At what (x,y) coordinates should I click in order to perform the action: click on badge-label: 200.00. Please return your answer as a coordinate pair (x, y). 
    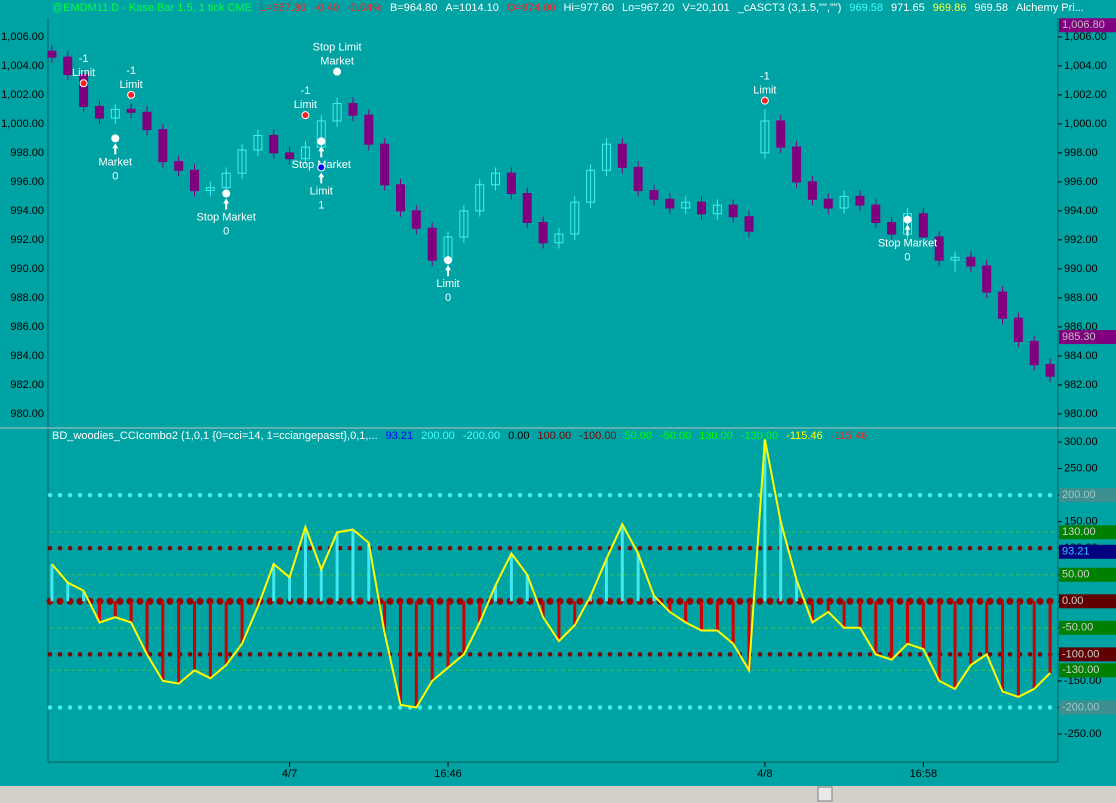
    Looking at the image, I should click on (1079, 495).